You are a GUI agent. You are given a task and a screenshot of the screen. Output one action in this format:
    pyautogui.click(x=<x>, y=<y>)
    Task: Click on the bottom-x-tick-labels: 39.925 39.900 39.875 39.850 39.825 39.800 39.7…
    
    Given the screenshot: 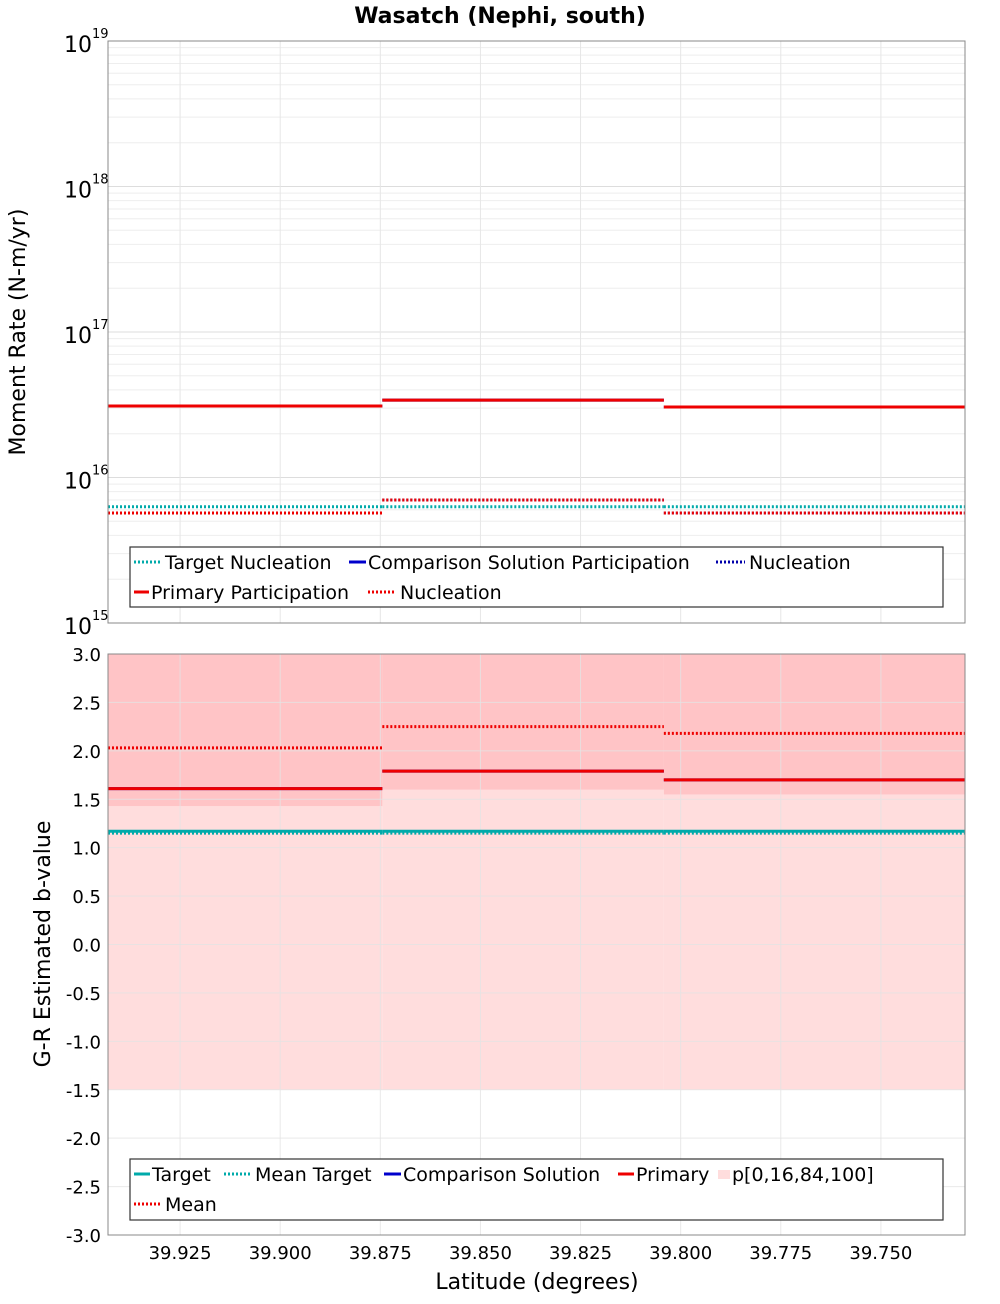 What is the action you would take?
    pyautogui.click(x=531, y=1253)
    